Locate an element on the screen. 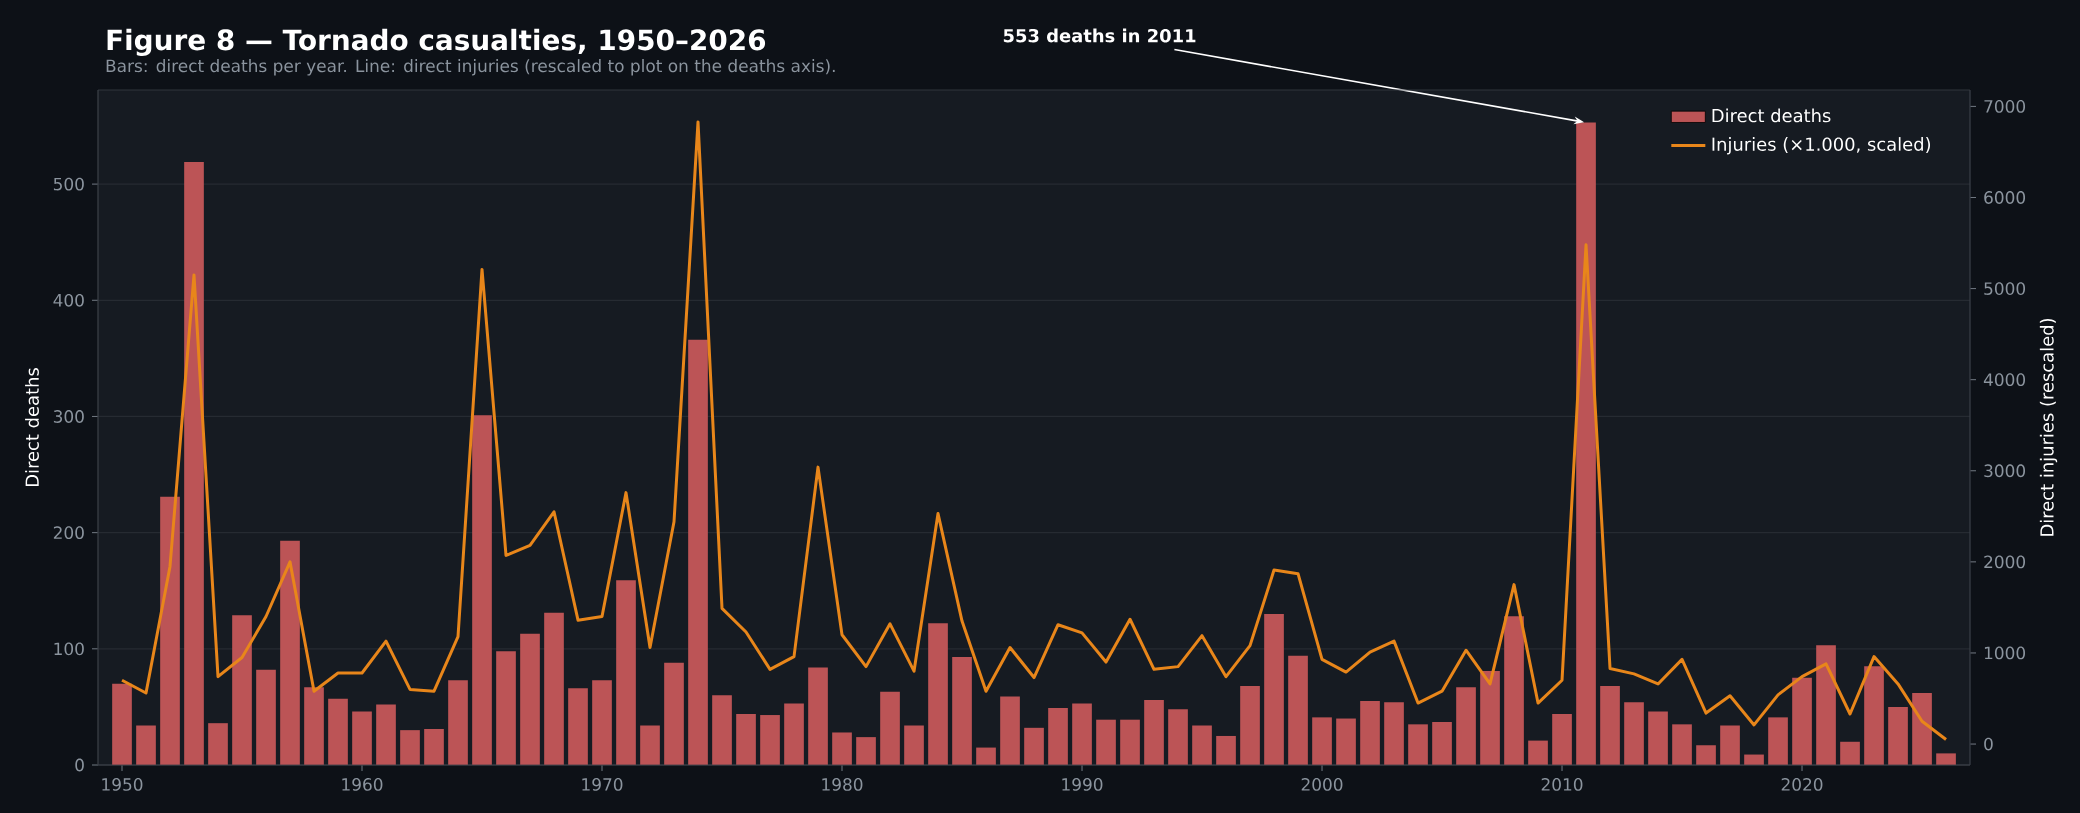 This screenshot has width=2080, height=813. y-tick-label: 300 is located at coordinates (68, 416).